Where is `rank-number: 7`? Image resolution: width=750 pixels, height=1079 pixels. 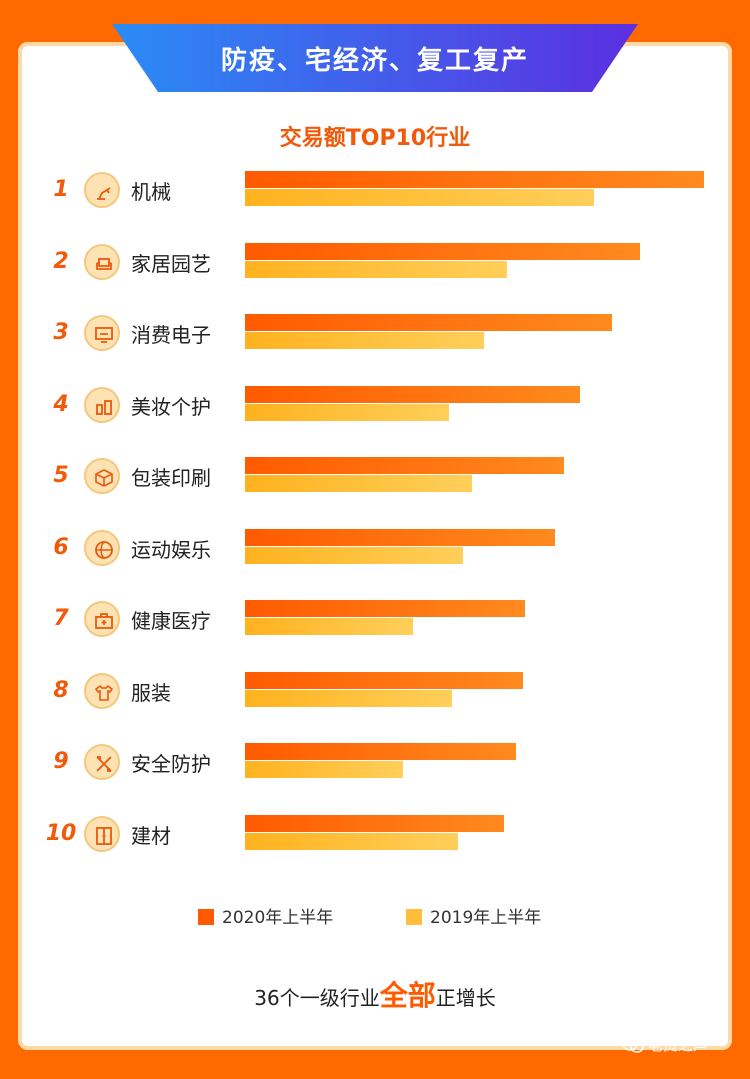
rank-number: 7 is located at coordinates (61, 618).